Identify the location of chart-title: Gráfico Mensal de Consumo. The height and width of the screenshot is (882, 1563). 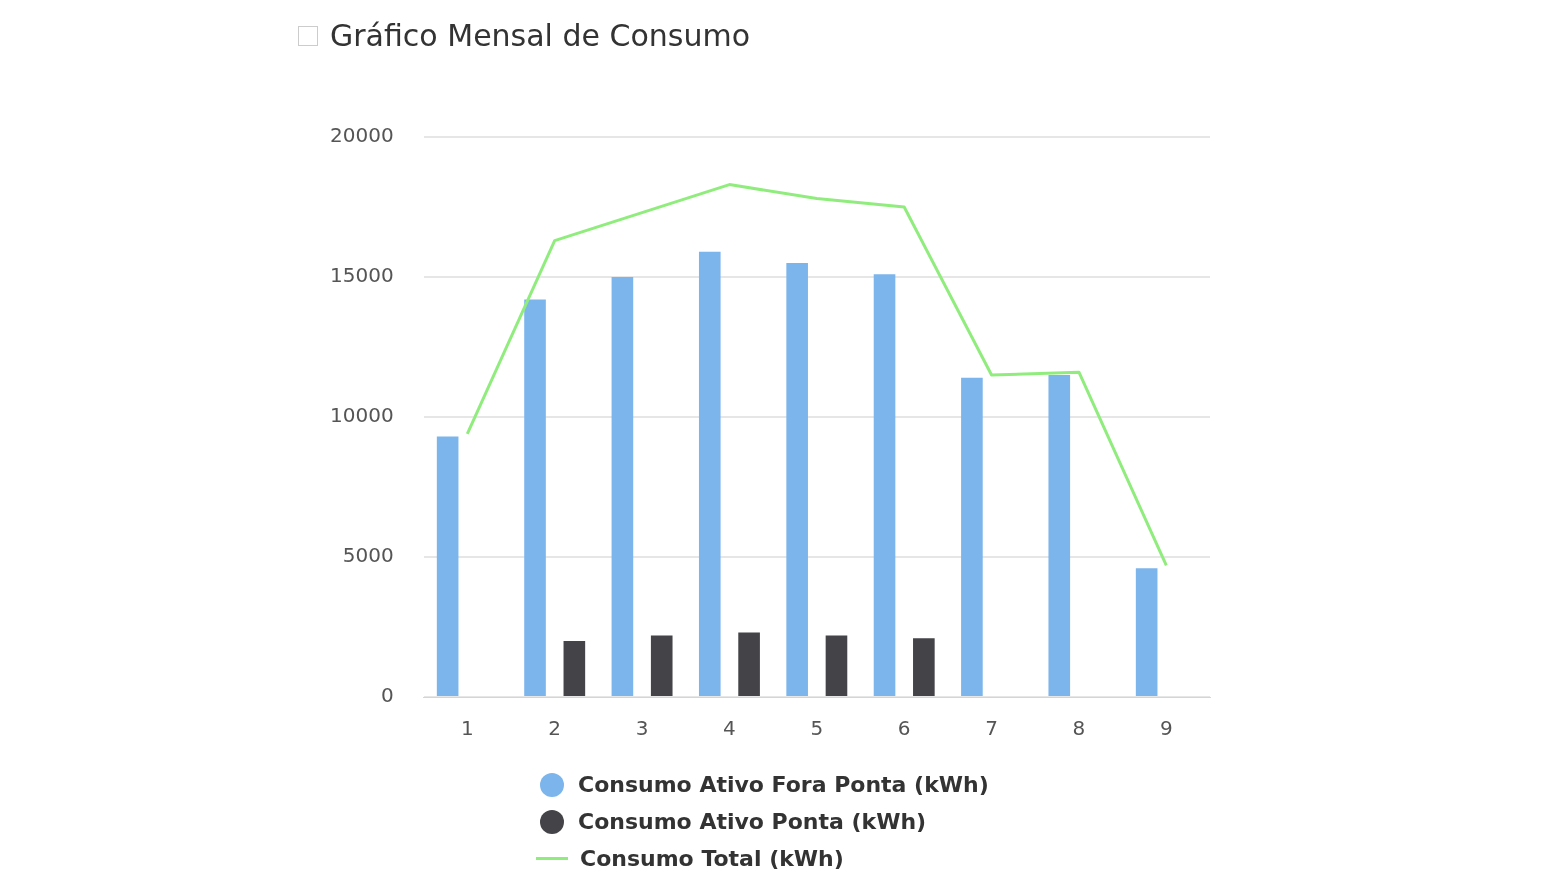
(540, 35).